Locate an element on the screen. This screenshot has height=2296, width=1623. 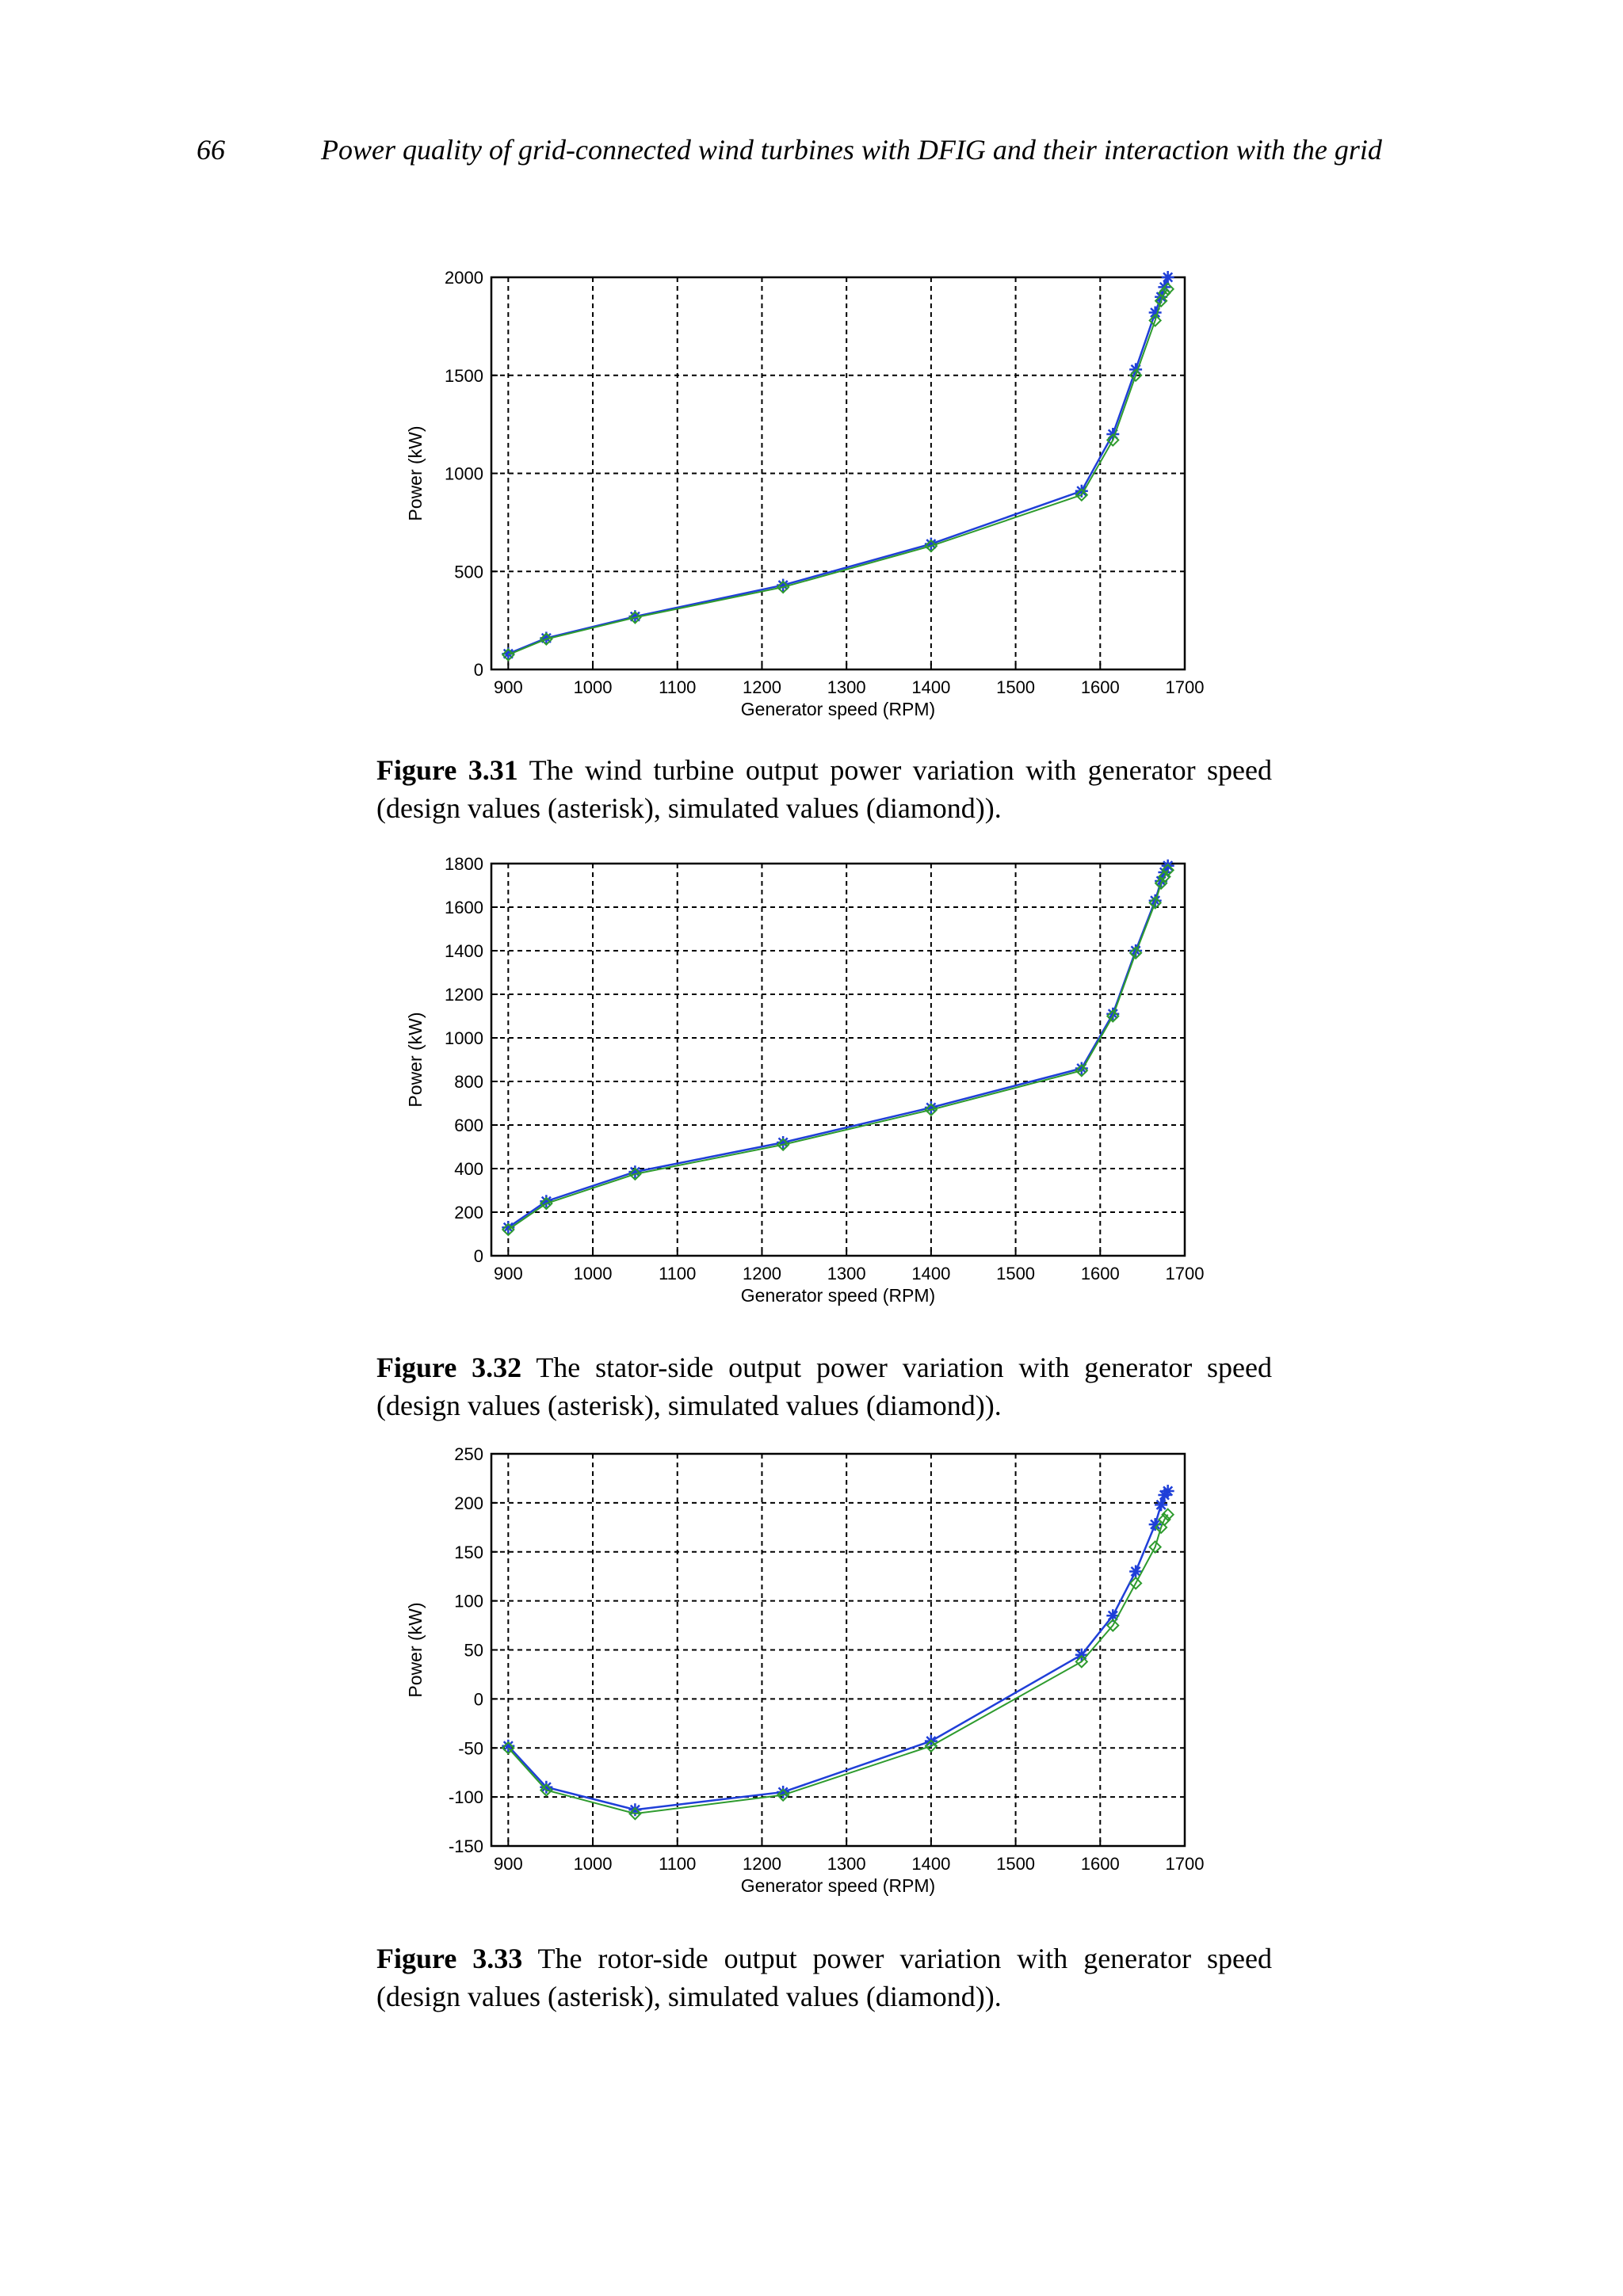
y-tick-label: 800 is located at coordinates (468, 1082).